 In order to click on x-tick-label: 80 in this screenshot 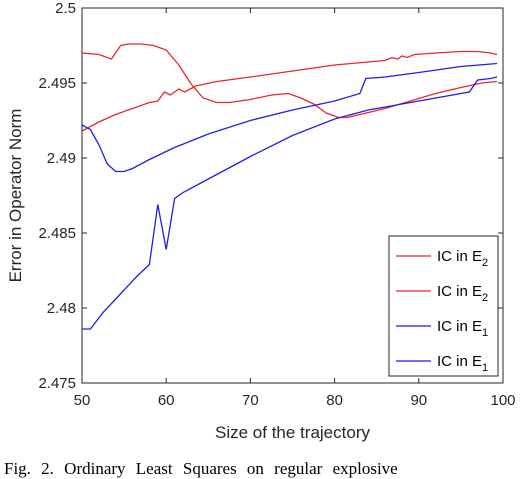, I will do `click(334, 400)`.